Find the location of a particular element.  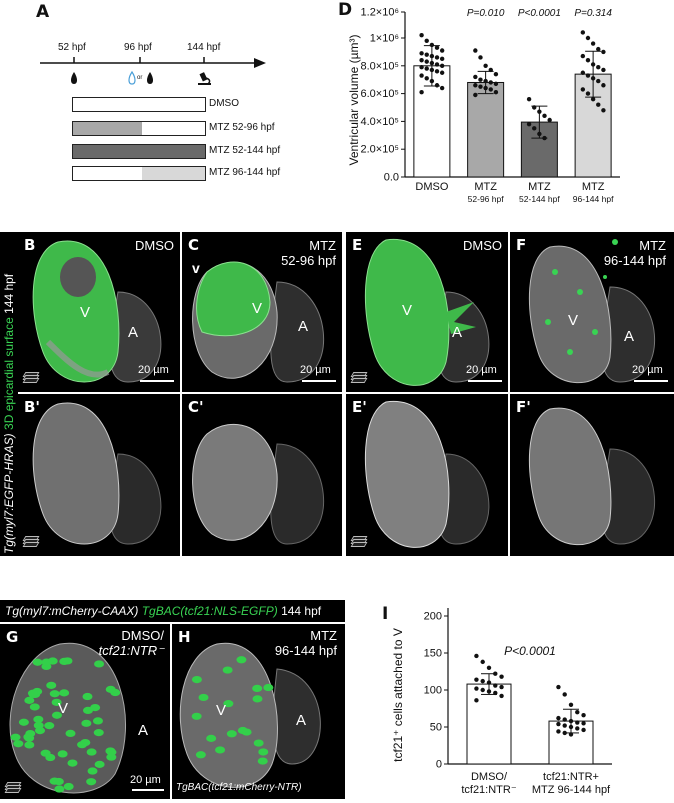

panel-g-condition: DMSO/tcf21:NTR⁻ is located at coordinates (131, 643).